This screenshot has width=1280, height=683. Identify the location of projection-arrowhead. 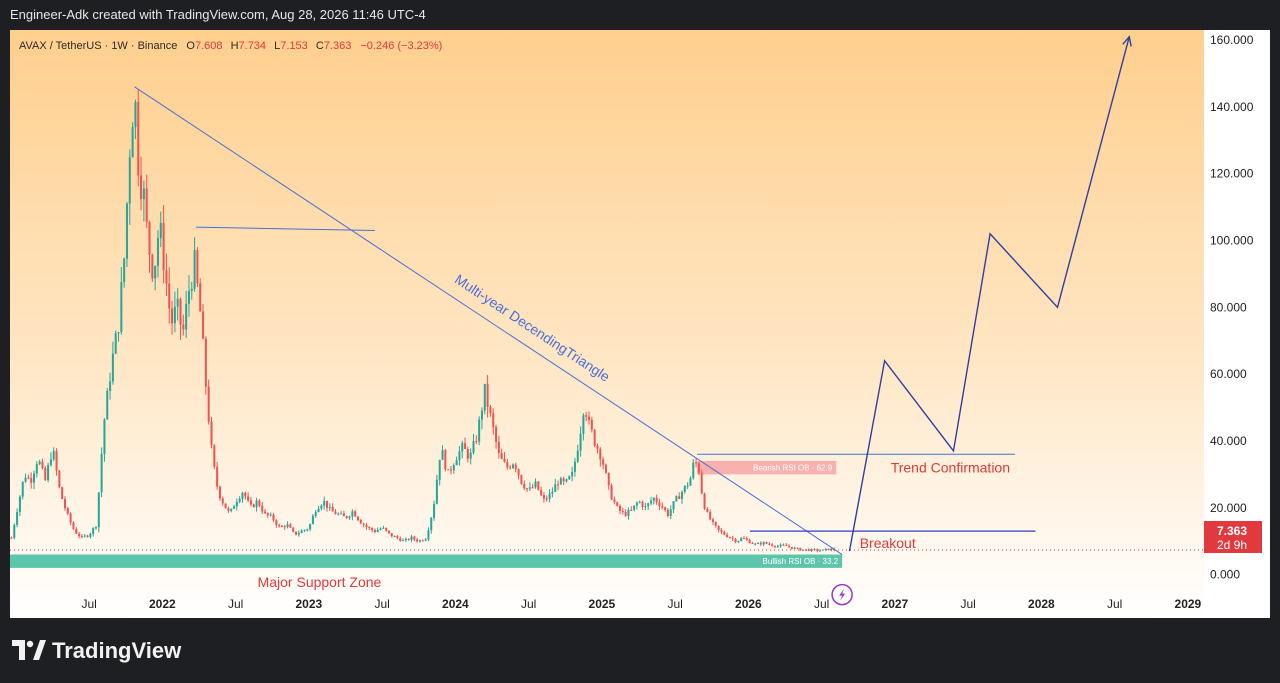
(1127, 41).